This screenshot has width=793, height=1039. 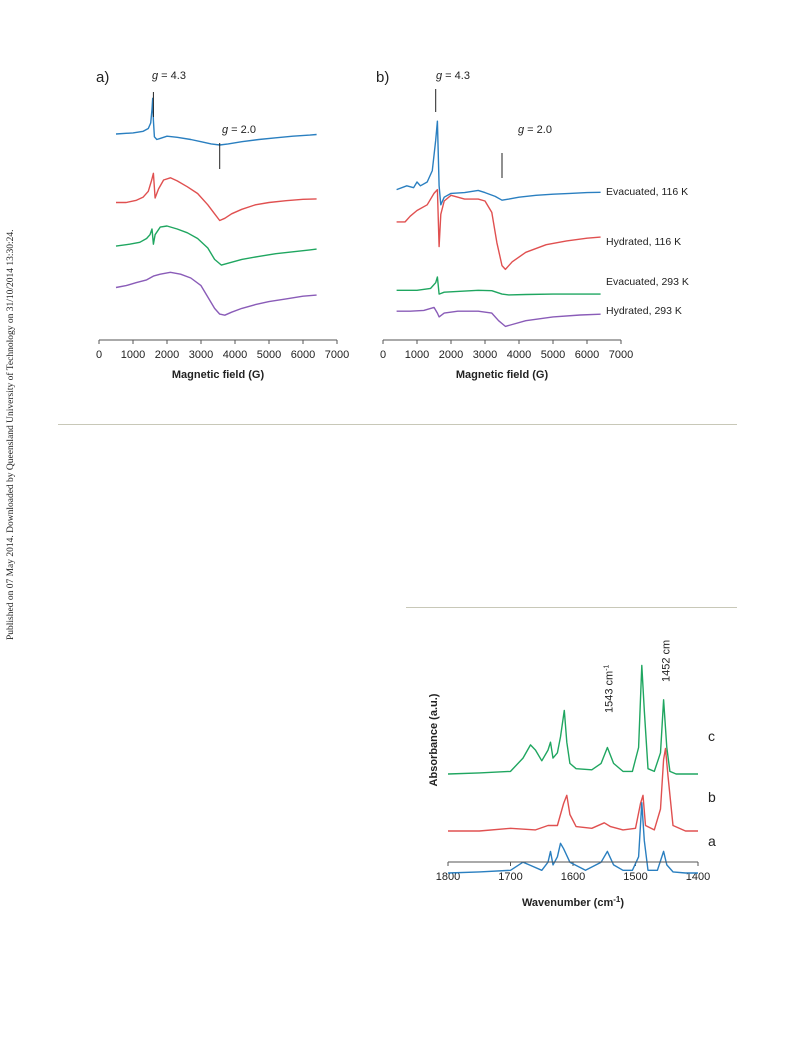 What do you see at coordinates (571, 607) in the screenshot?
I see `mid-divider` at bounding box center [571, 607].